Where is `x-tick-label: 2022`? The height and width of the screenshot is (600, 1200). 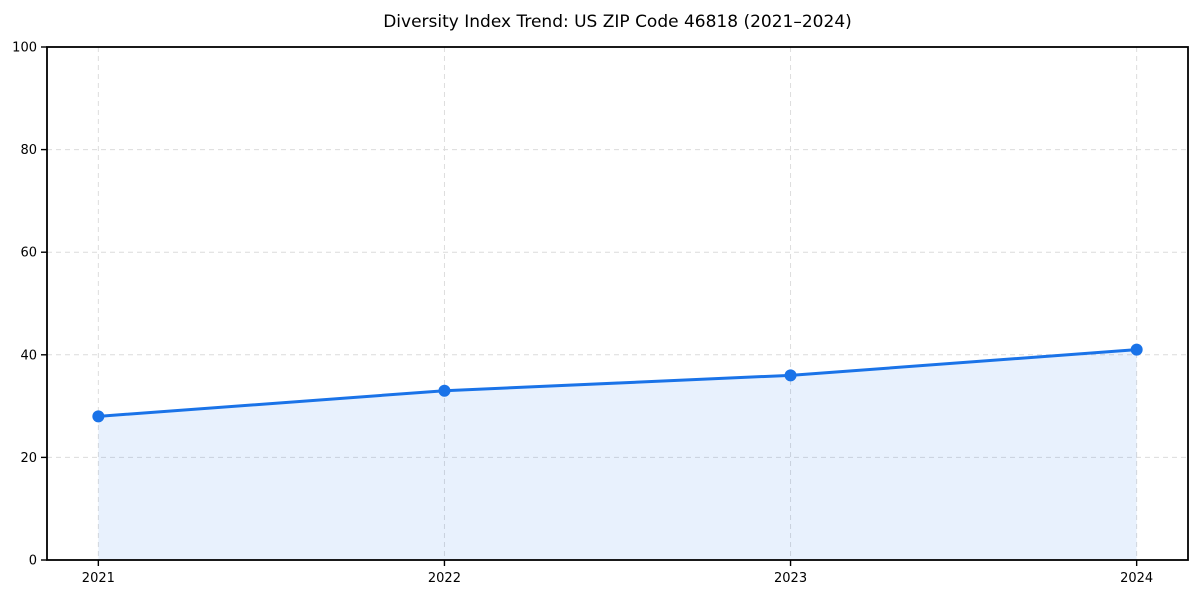 x-tick-label: 2022 is located at coordinates (444, 578).